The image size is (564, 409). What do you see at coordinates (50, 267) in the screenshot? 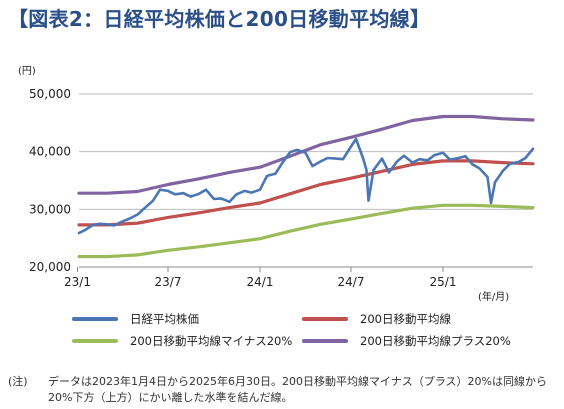
I see `y-tick-label: 20,000` at bounding box center [50, 267].